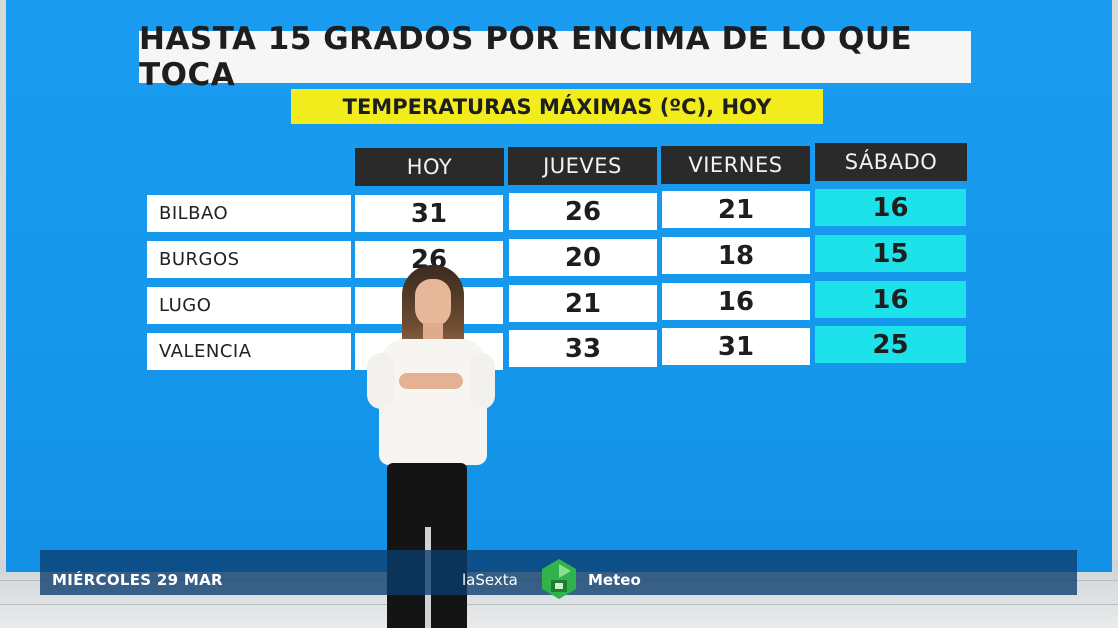 This screenshot has width=1118, height=628. What do you see at coordinates (431, 381) in the screenshot?
I see `presenter-hands` at bounding box center [431, 381].